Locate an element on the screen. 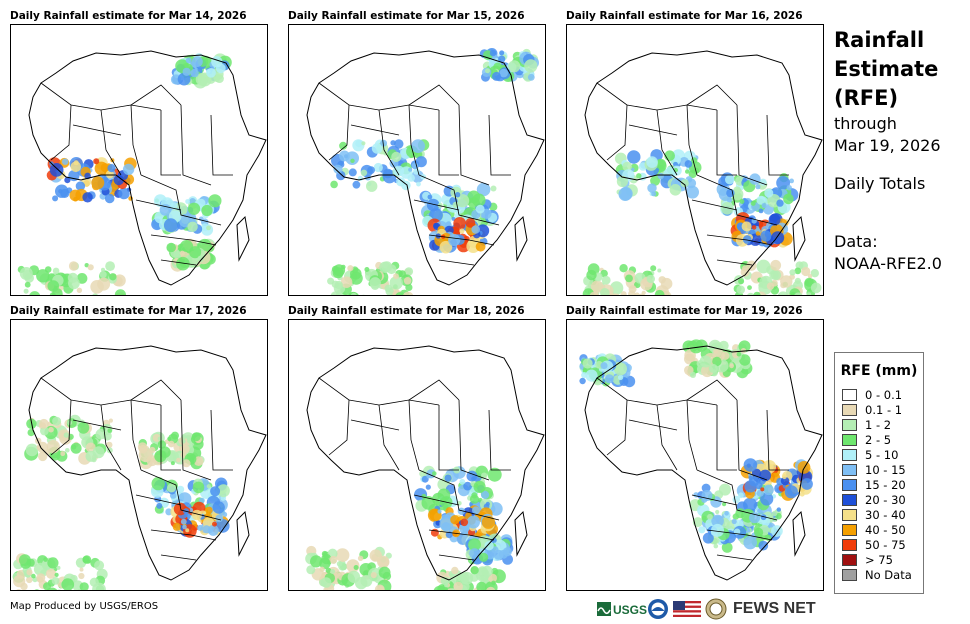  legend-item: 50 - 75 is located at coordinates (882, 544).